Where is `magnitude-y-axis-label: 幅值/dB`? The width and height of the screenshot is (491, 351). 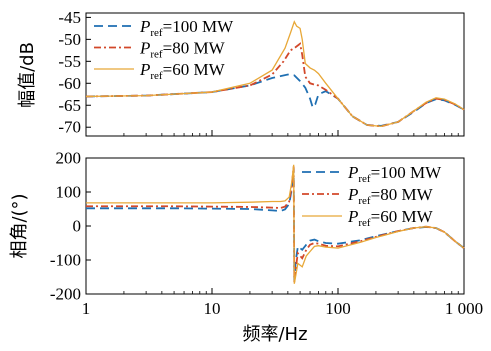 magnitude-y-axis-label: 幅值/dB is located at coordinates (27, 75).